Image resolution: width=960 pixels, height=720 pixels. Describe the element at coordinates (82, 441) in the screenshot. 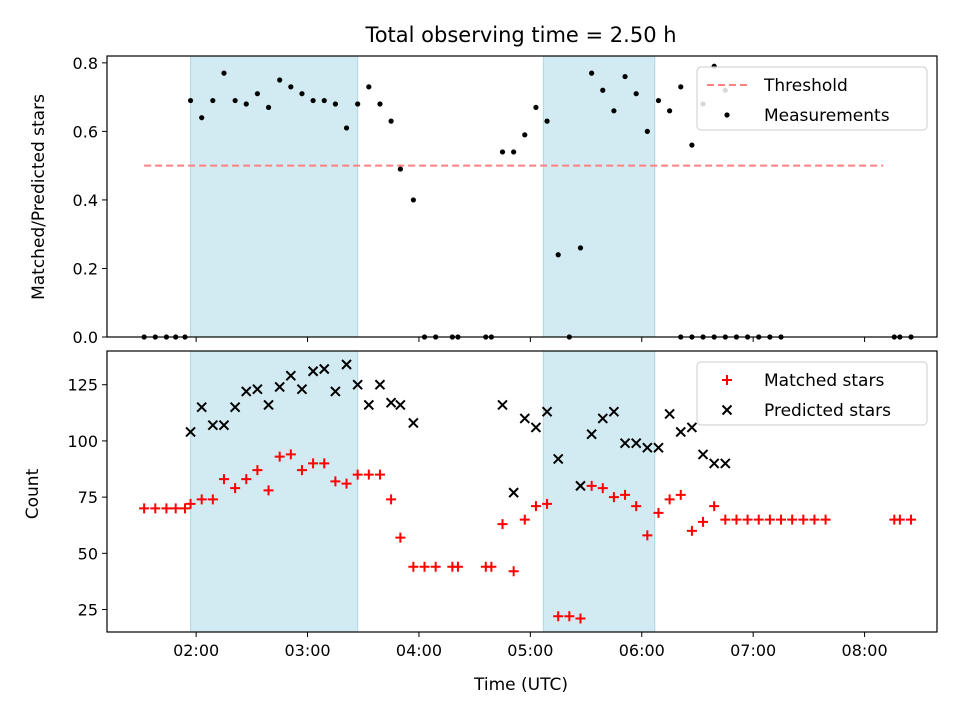

I see `bottom-y-tick-label-3: 100` at that location.